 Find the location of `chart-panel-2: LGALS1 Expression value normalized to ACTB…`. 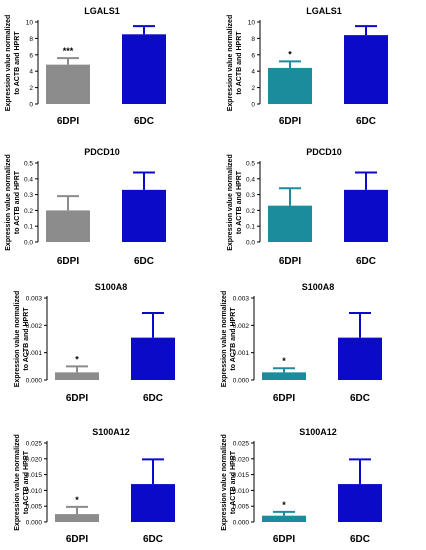

chart-panel-2: LGALS1 Expression value normalized to ACTB… is located at coordinates (307, 66).